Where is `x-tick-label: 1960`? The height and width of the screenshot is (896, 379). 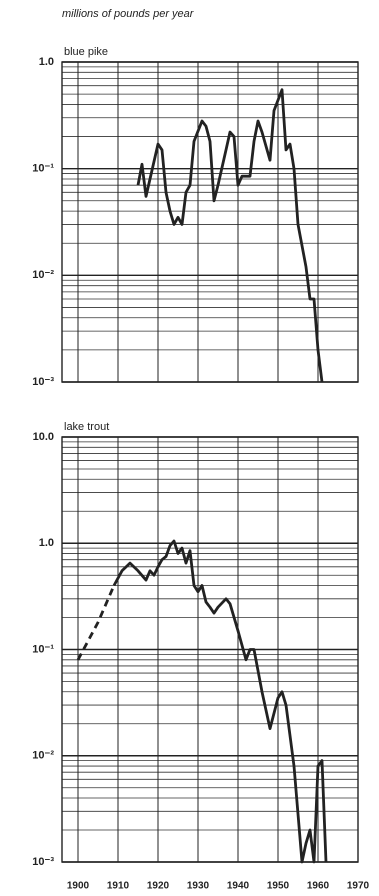
x-tick-label: 1960 is located at coordinates (318, 886).